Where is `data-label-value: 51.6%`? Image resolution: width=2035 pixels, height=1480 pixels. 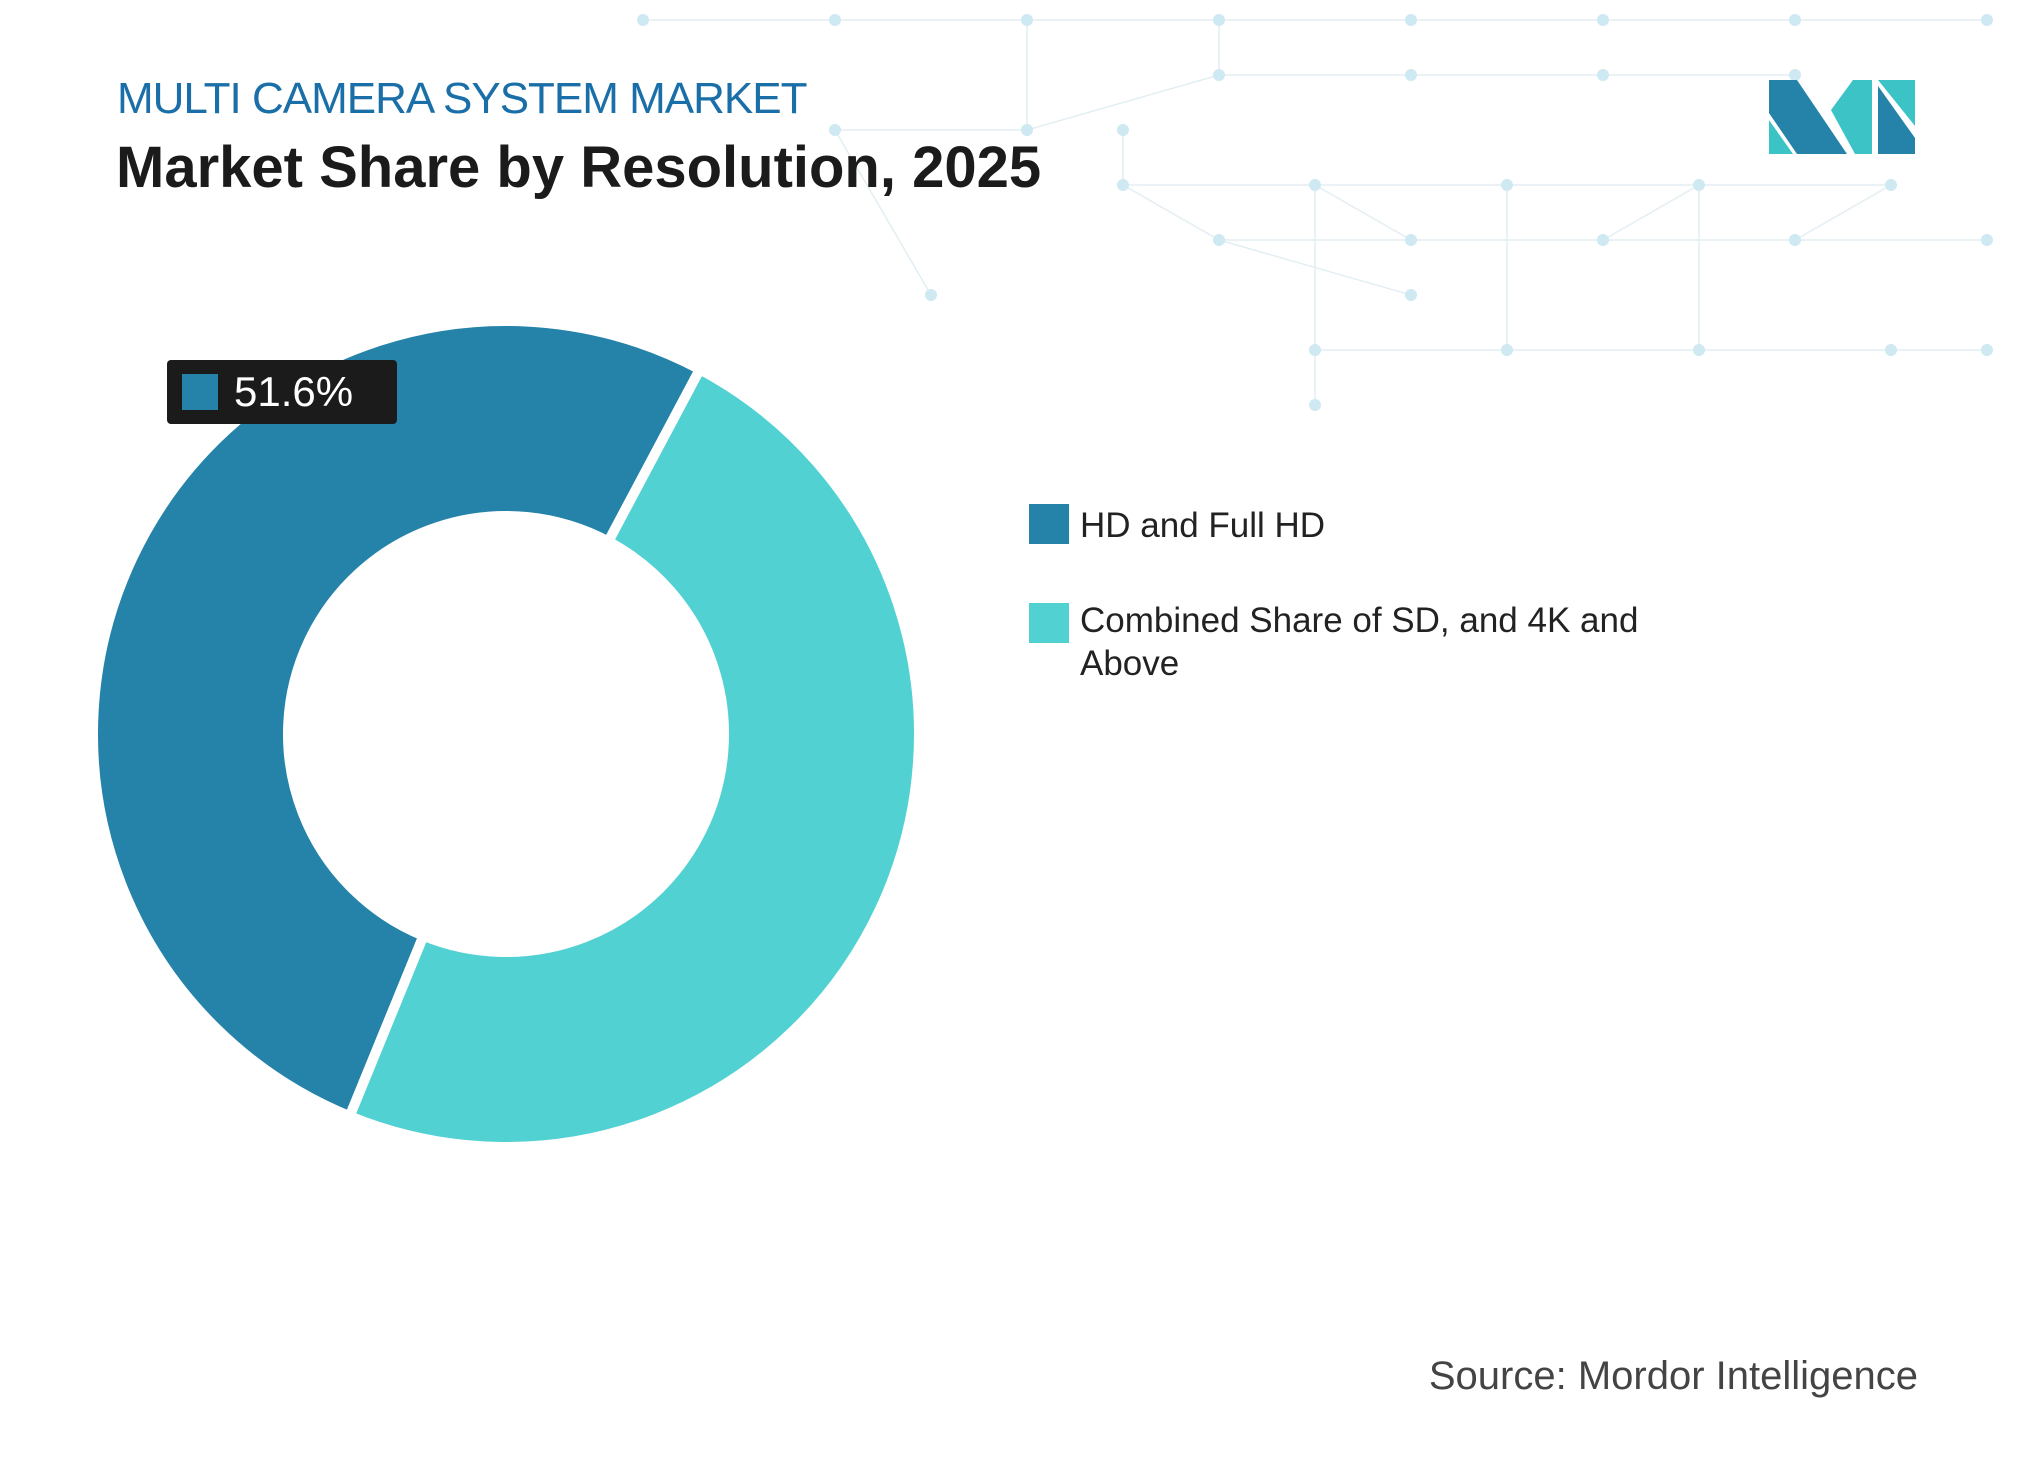
data-label-value: 51.6% is located at coordinates (294, 391).